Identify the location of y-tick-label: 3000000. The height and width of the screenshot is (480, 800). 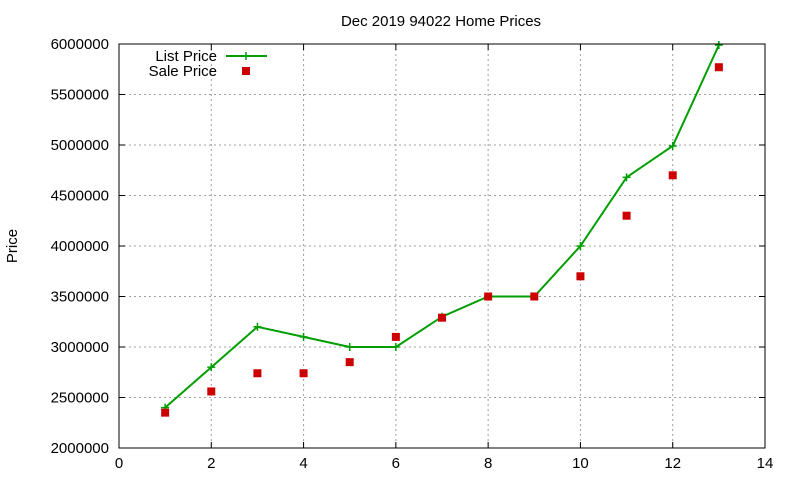
(80, 347).